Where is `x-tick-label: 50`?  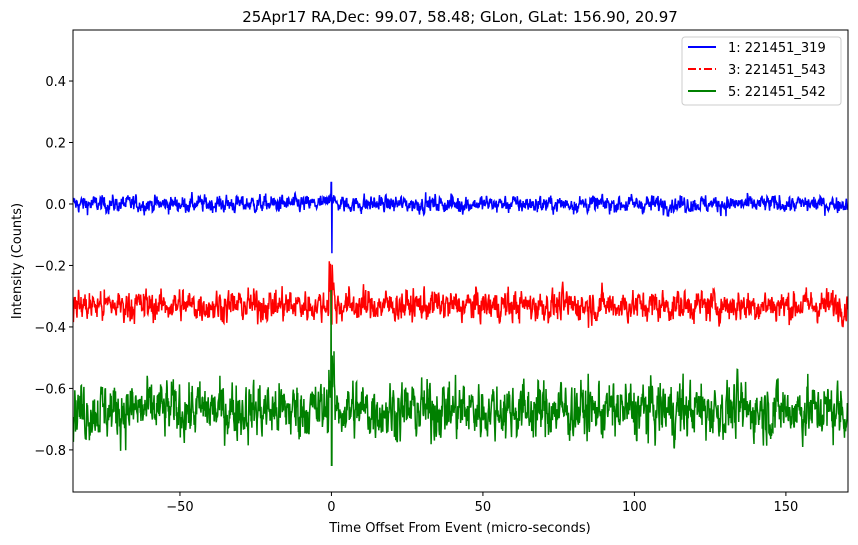 x-tick-label: 50 is located at coordinates (483, 507).